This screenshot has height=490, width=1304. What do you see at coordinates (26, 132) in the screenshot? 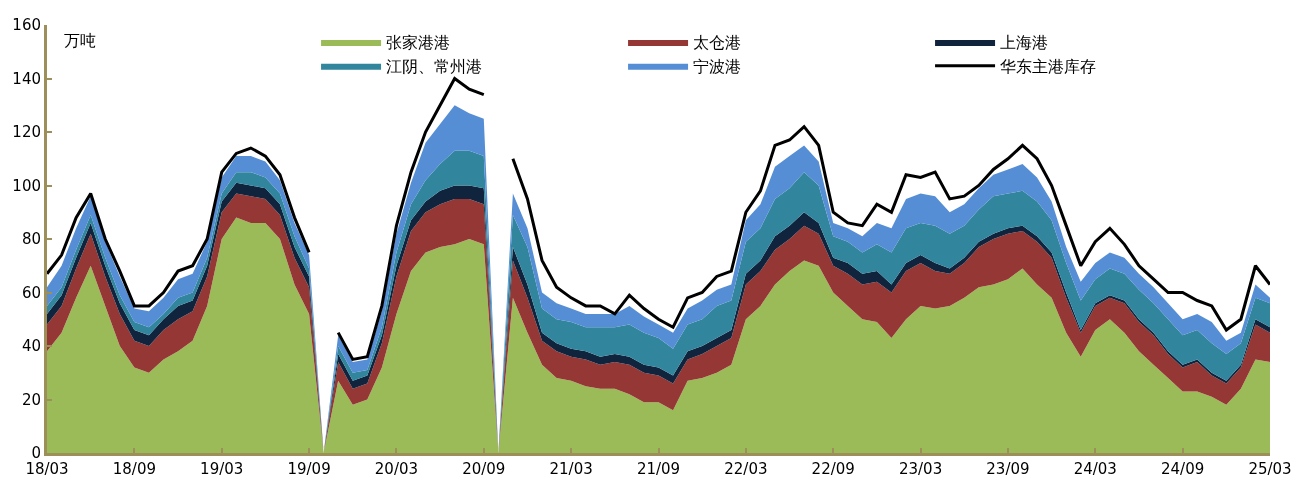
I see `y-tick-label: 120` at bounding box center [26, 132].